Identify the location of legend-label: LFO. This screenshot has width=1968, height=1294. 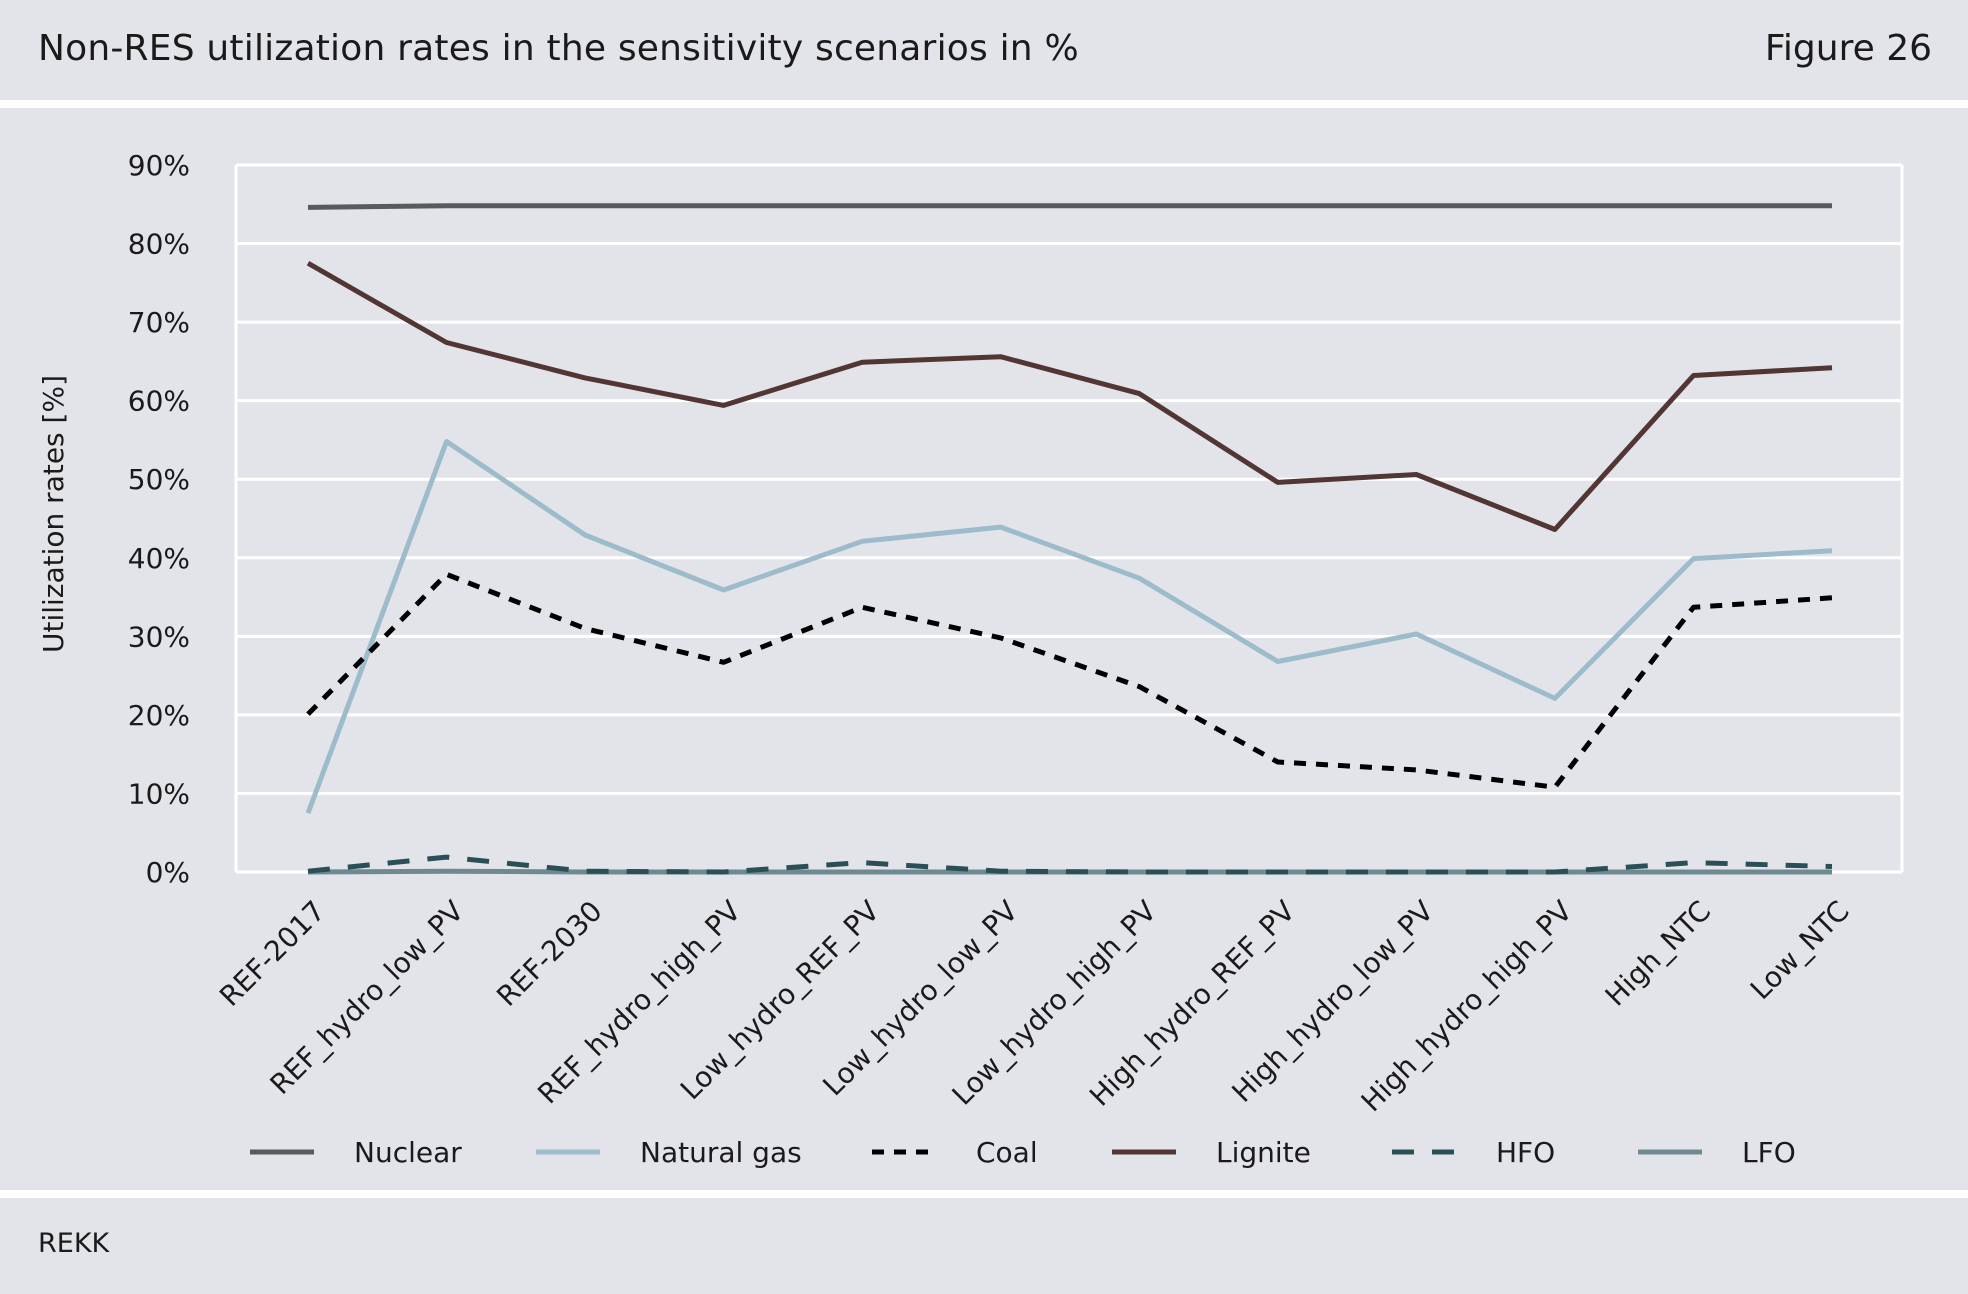
(1769, 1152).